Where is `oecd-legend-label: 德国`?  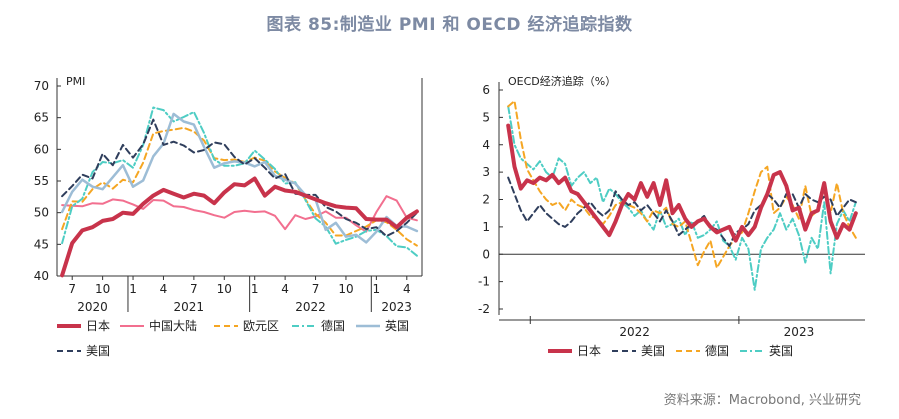 oecd-legend-label: 德国 is located at coordinates (717, 350).